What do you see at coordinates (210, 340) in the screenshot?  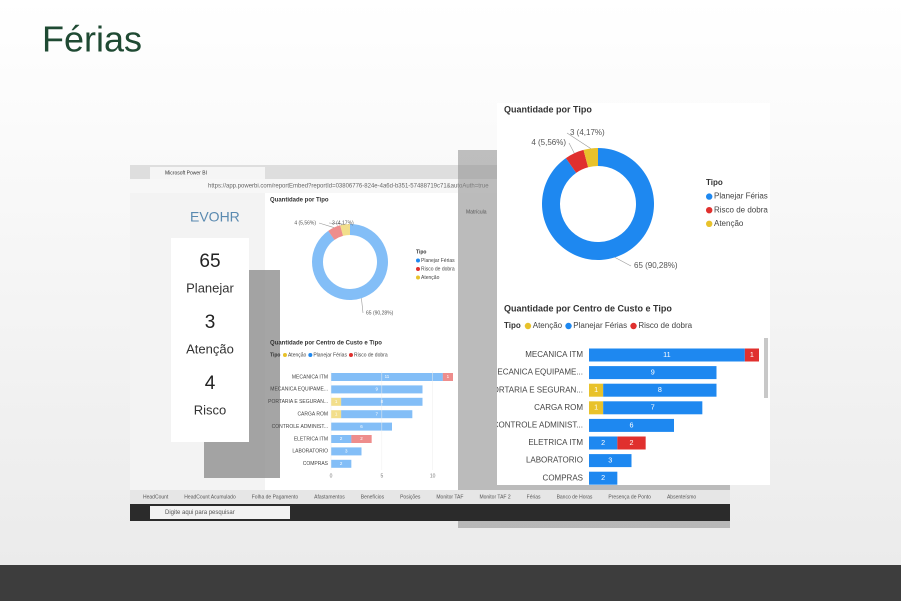 I see `kpi-card` at bounding box center [210, 340].